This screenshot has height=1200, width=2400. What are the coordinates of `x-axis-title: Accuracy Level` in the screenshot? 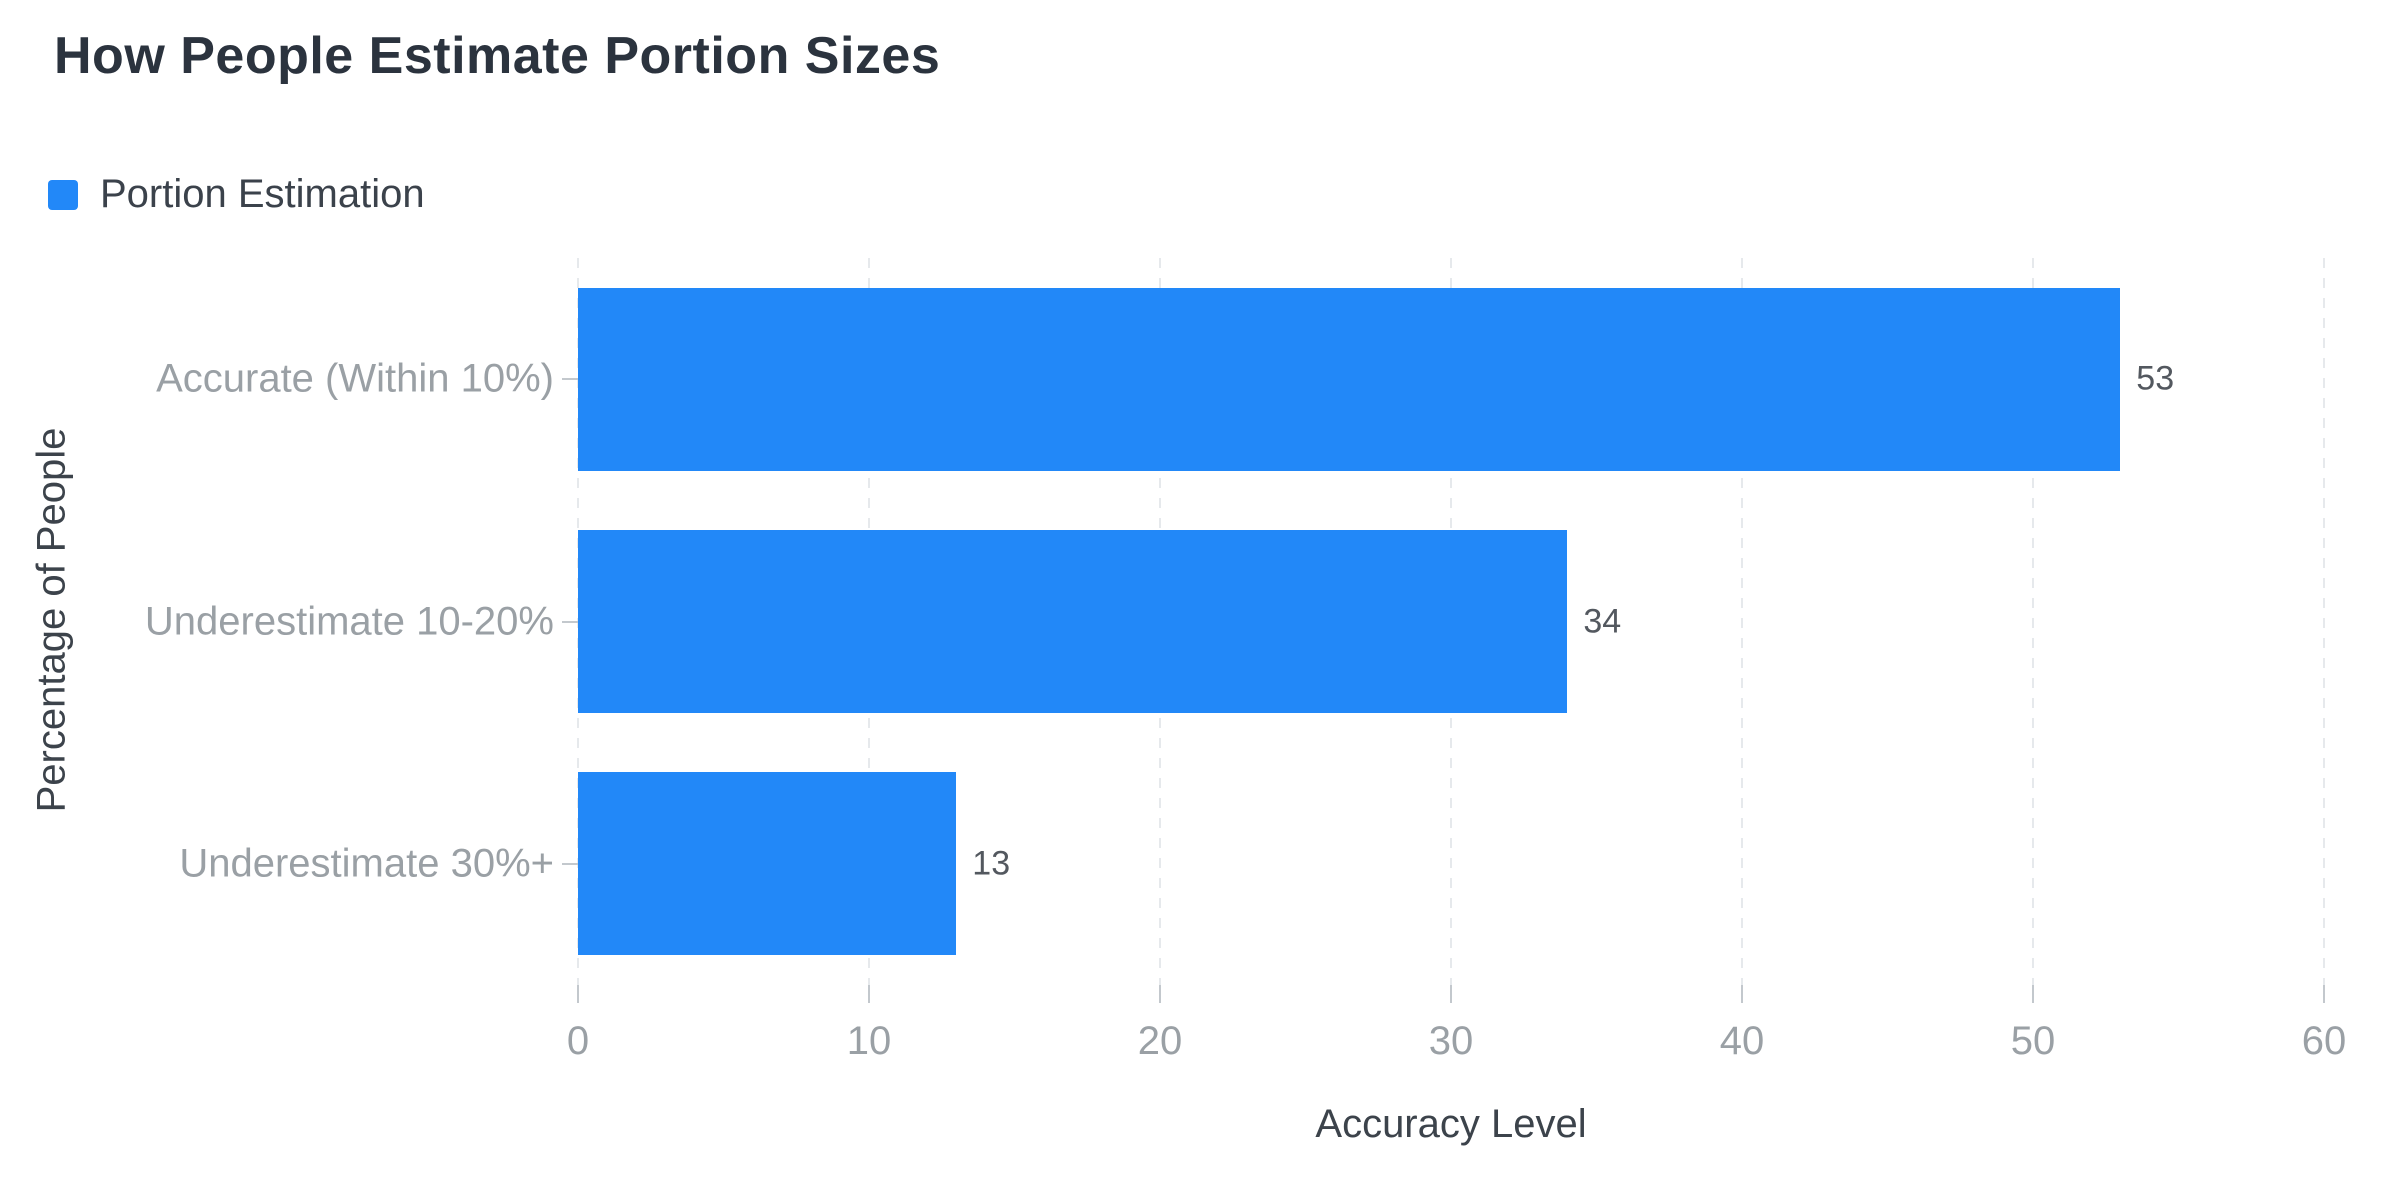 It's located at (1451, 1124).